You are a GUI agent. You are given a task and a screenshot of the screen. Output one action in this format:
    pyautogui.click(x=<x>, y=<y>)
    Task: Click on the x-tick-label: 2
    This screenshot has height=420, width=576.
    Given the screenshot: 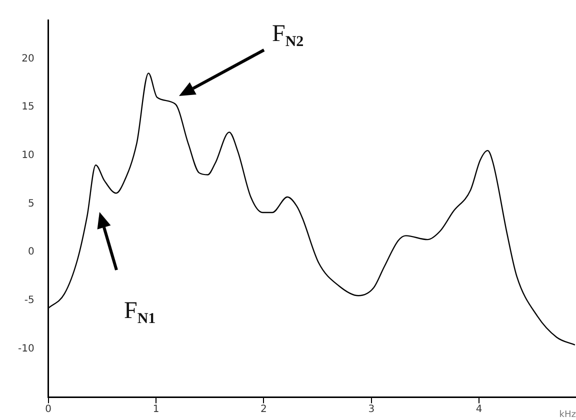 What is the action you would take?
    pyautogui.click(x=263, y=409)
    